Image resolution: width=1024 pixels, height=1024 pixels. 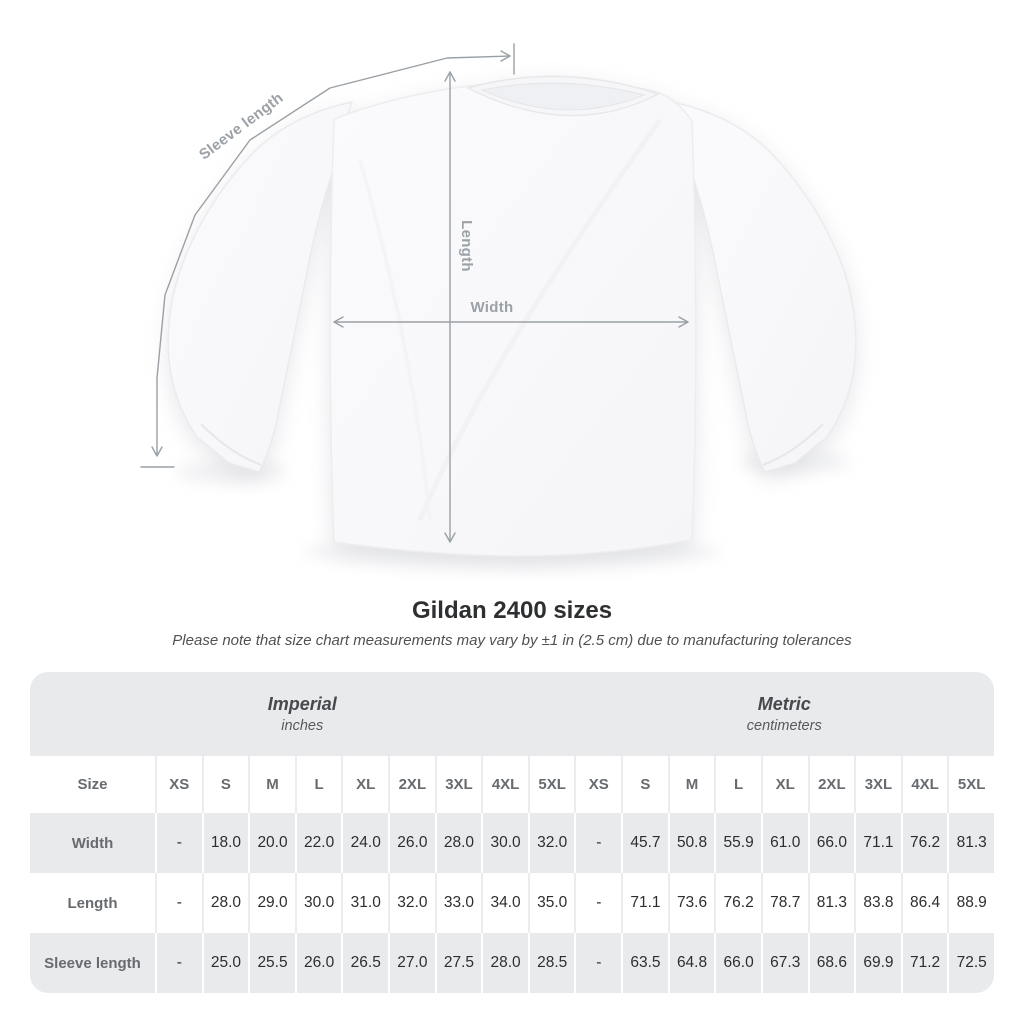 I want to click on metric-sublabel: centimeters, so click(x=784, y=726).